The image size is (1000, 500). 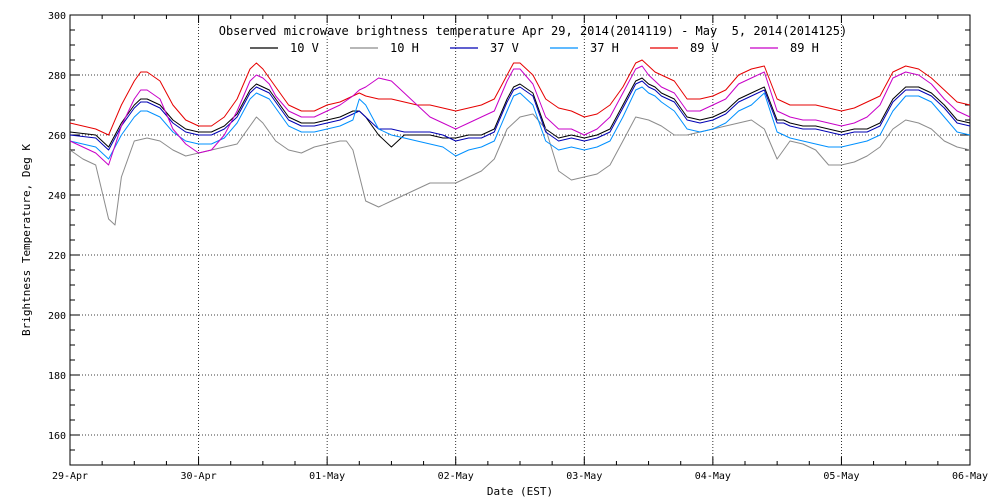 I want to click on x-tick-label: 01-May, so click(x=327, y=476).